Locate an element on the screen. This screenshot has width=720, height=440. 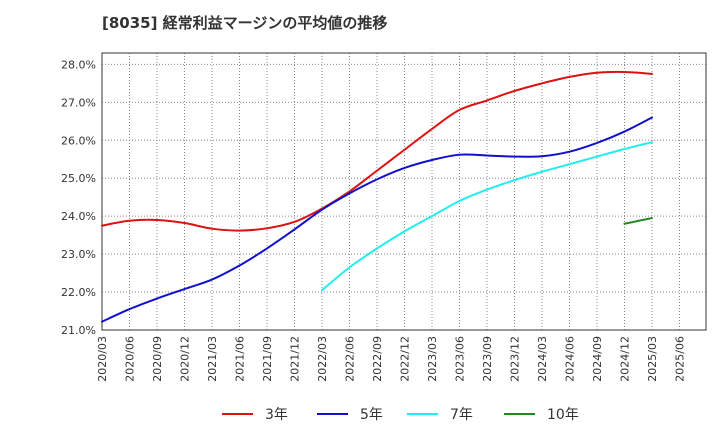
x-tick-label: 2020/06 is located at coordinates (130, 359).